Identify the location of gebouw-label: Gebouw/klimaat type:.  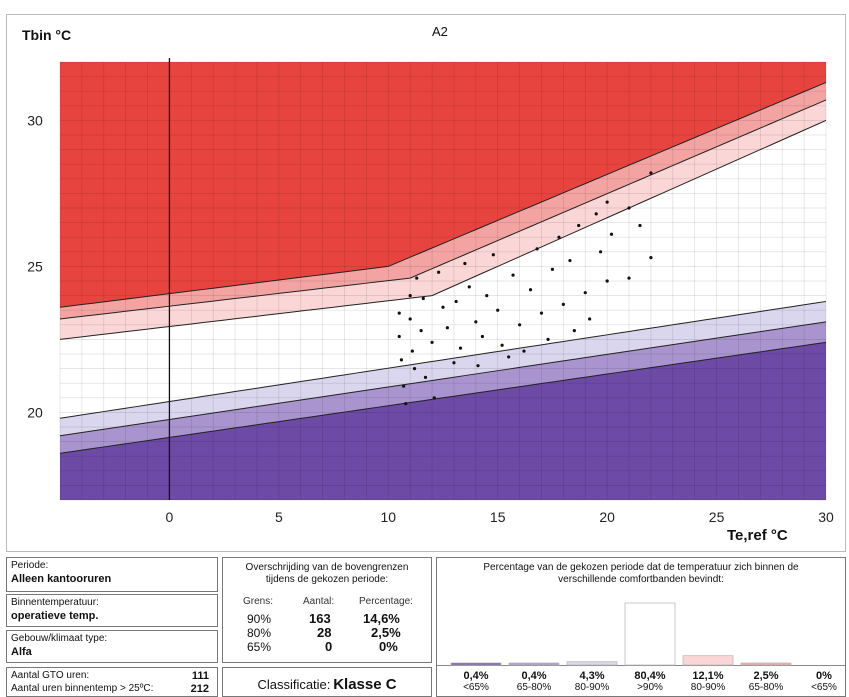
(59, 638).